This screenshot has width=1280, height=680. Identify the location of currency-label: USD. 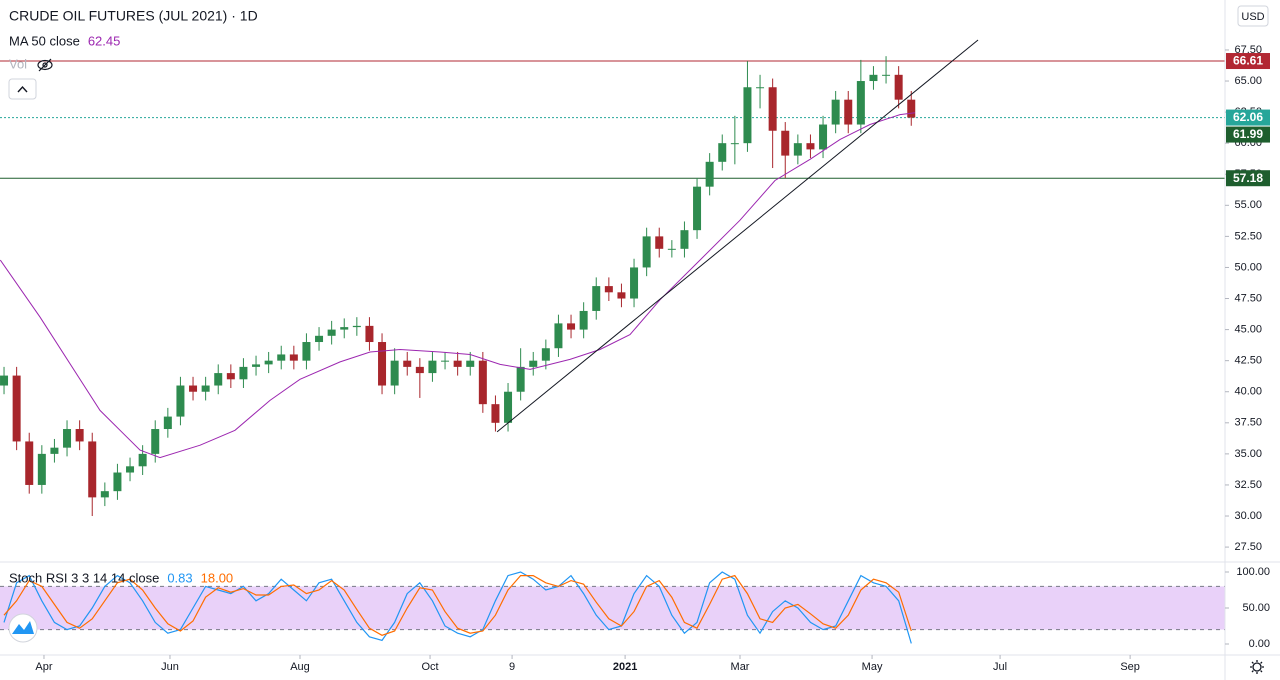
(1252, 17).